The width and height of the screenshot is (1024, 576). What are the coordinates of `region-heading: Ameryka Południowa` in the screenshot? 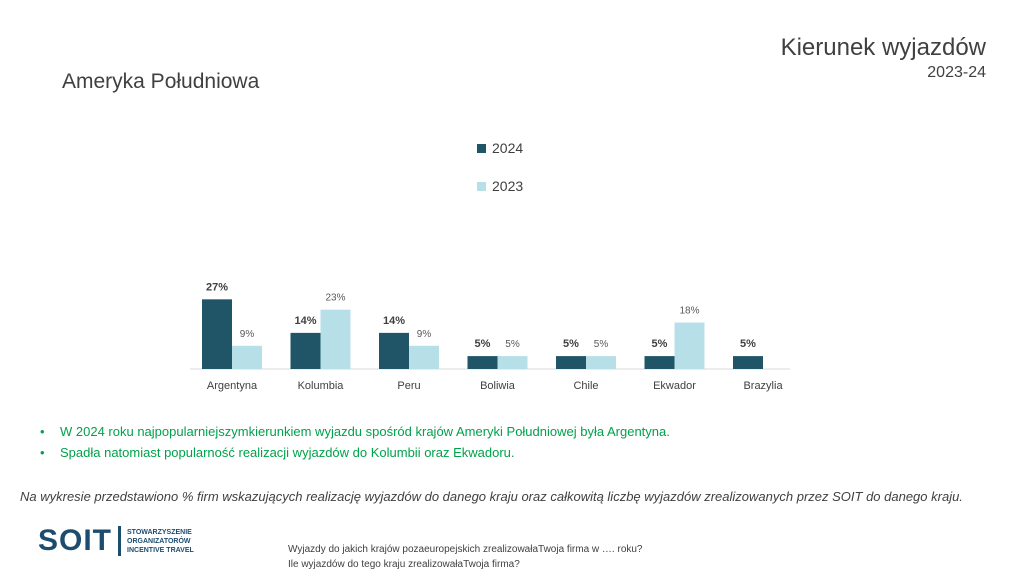 It's located at (161, 81).